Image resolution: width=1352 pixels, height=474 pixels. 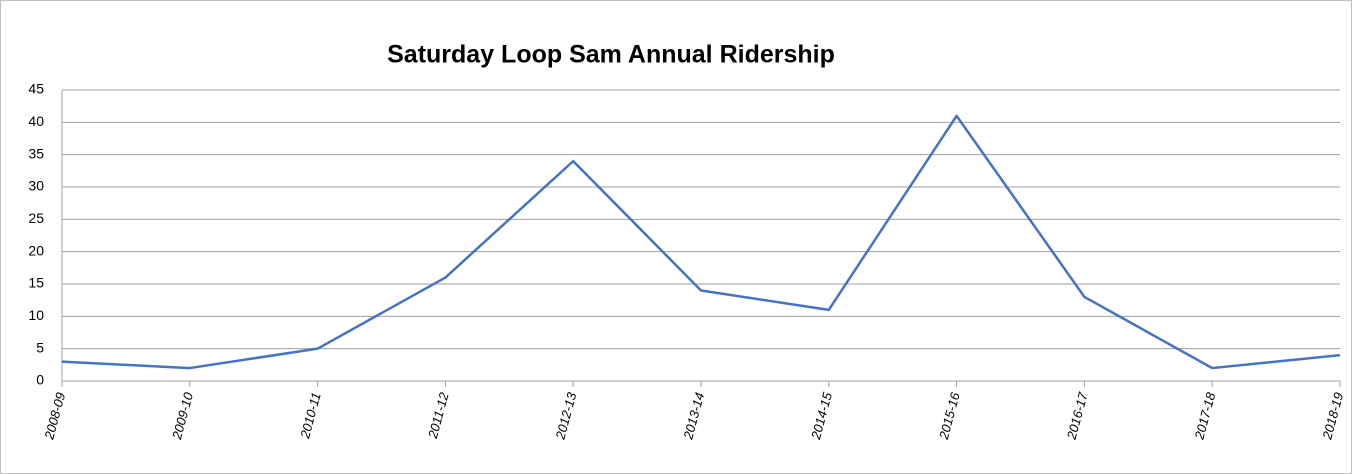 What do you see at coordinates (36, 186) in the screenshot?
I see `y-tick-label: 30` at bounding box center [36, 186].